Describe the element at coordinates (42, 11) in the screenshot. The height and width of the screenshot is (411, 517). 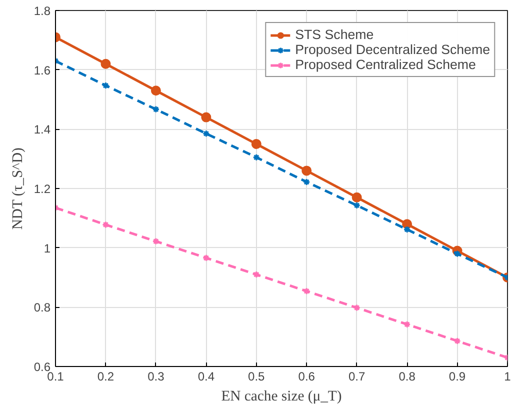
I see `y-tick-label: 1.8` at that location.